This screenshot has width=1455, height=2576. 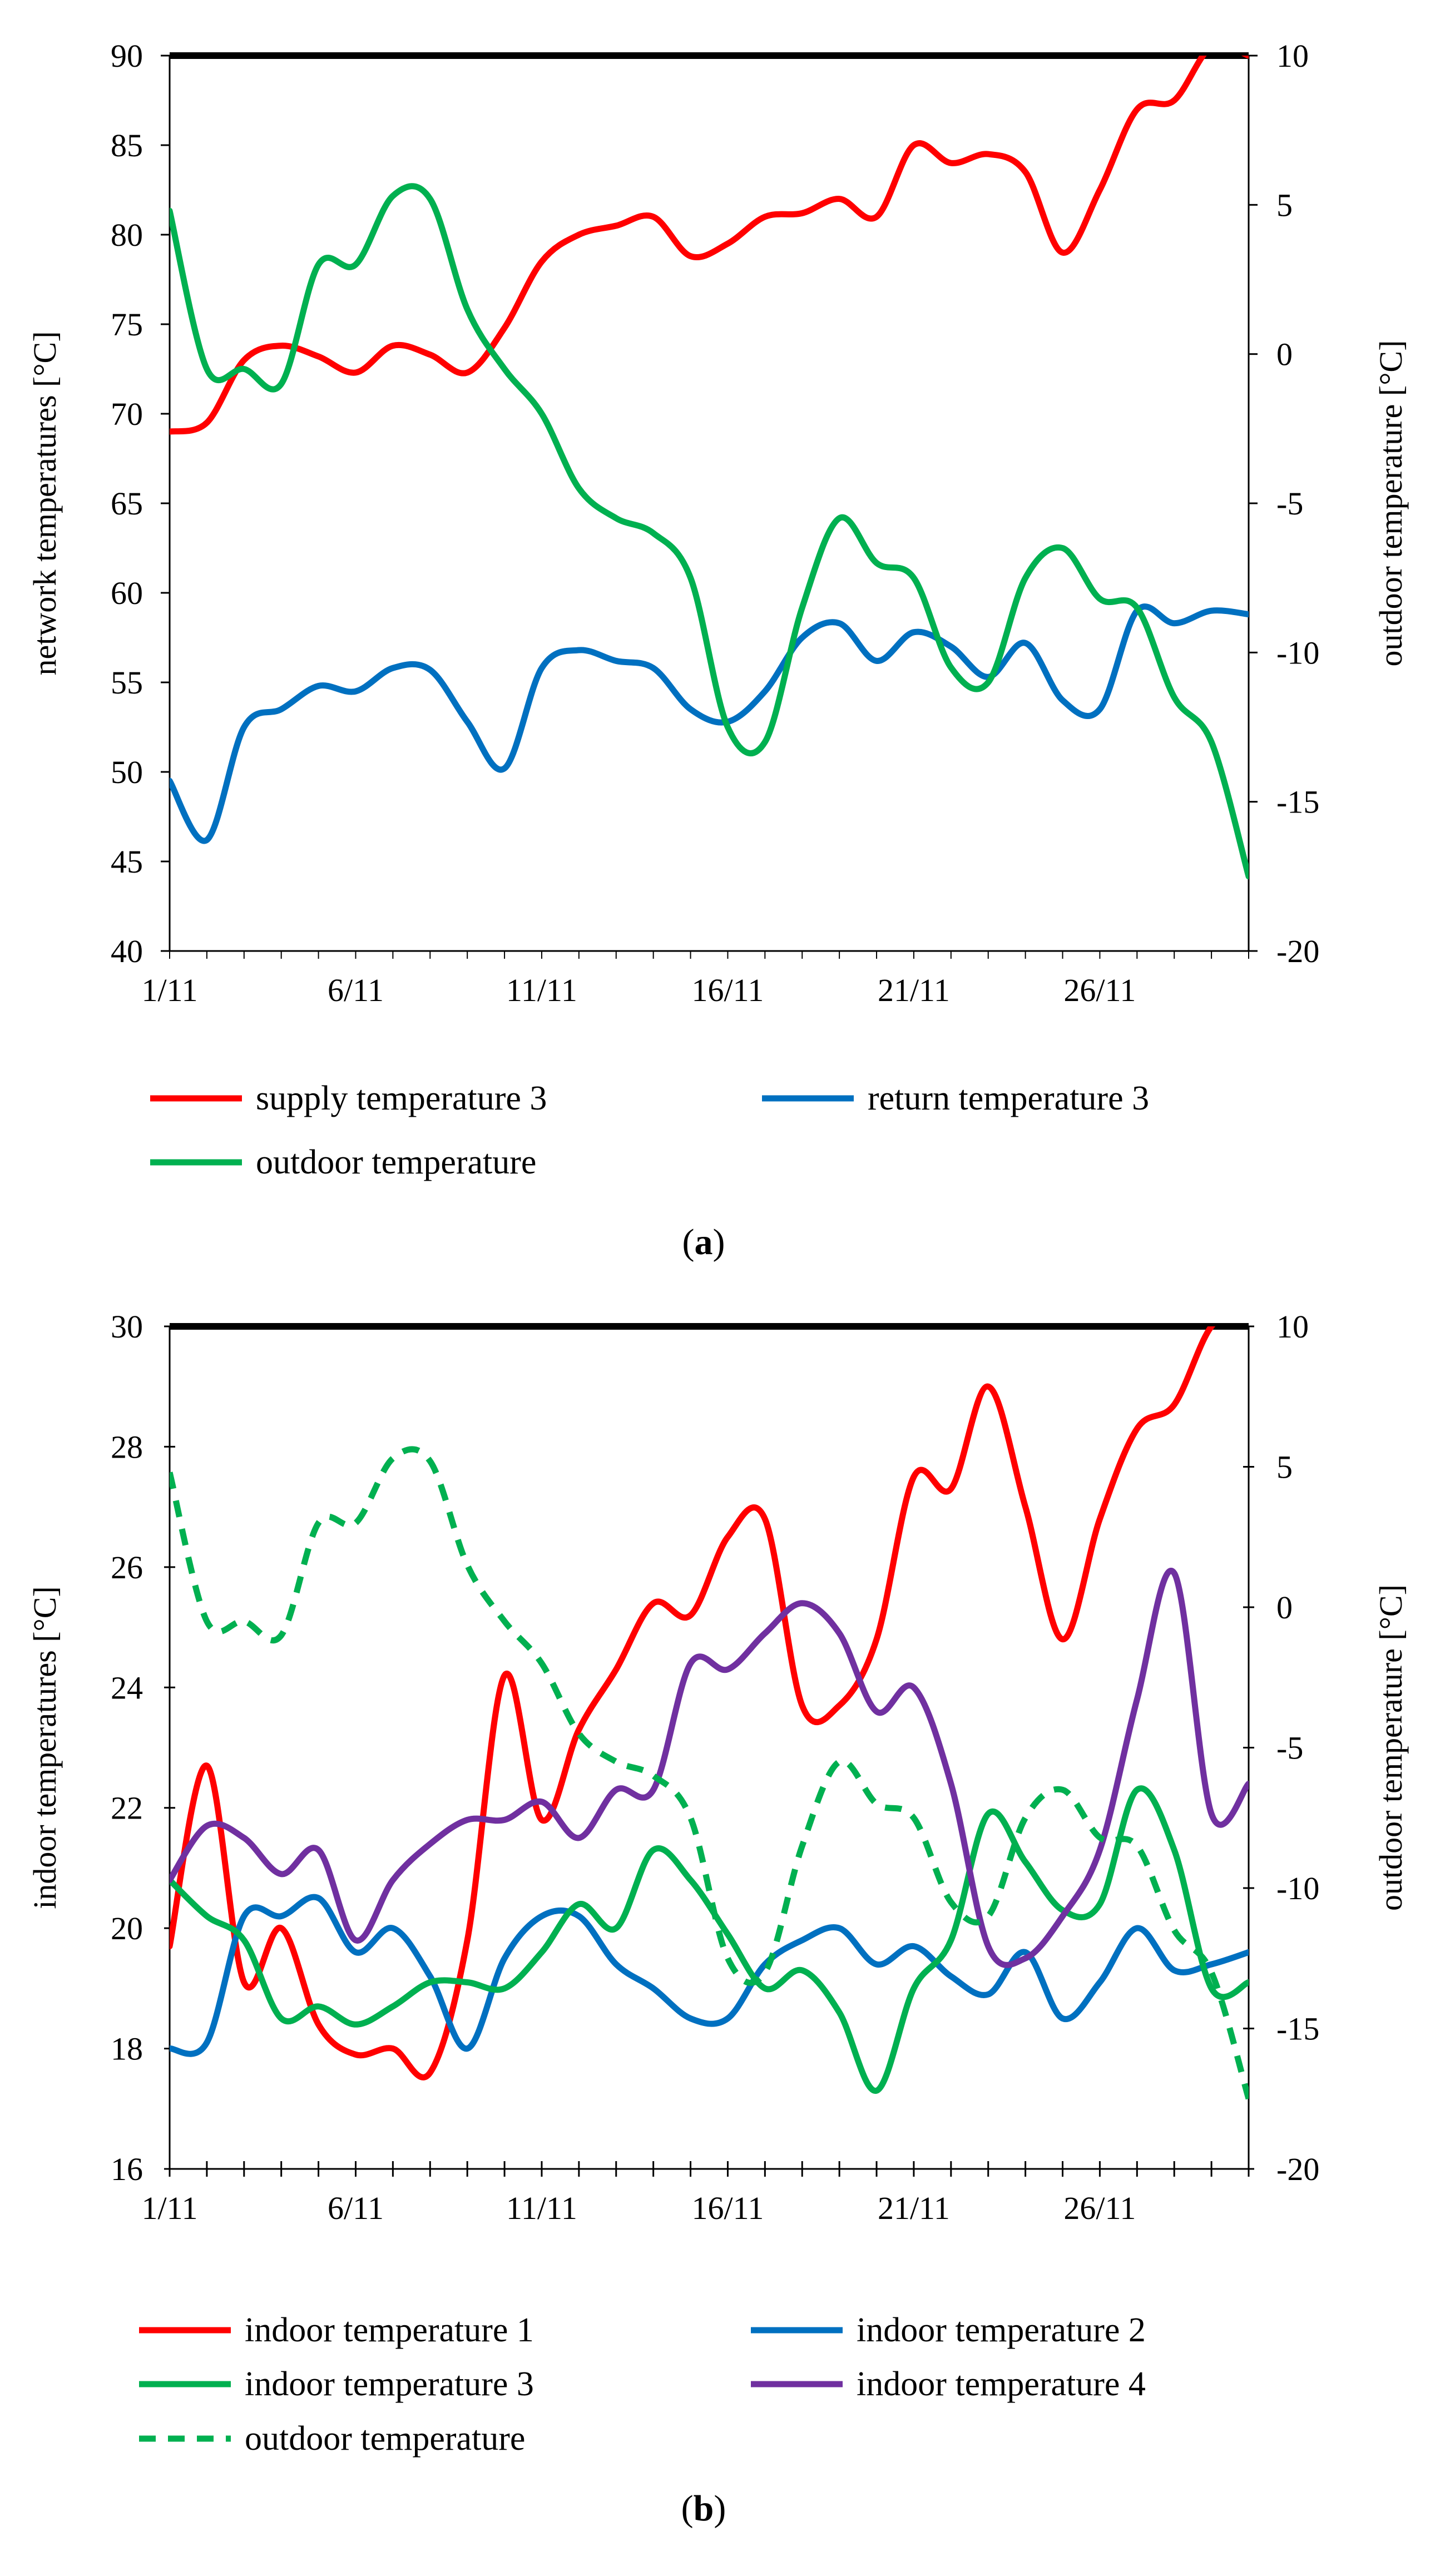 I want to click on y-tick-label: 50, so click(x=127, y=772).